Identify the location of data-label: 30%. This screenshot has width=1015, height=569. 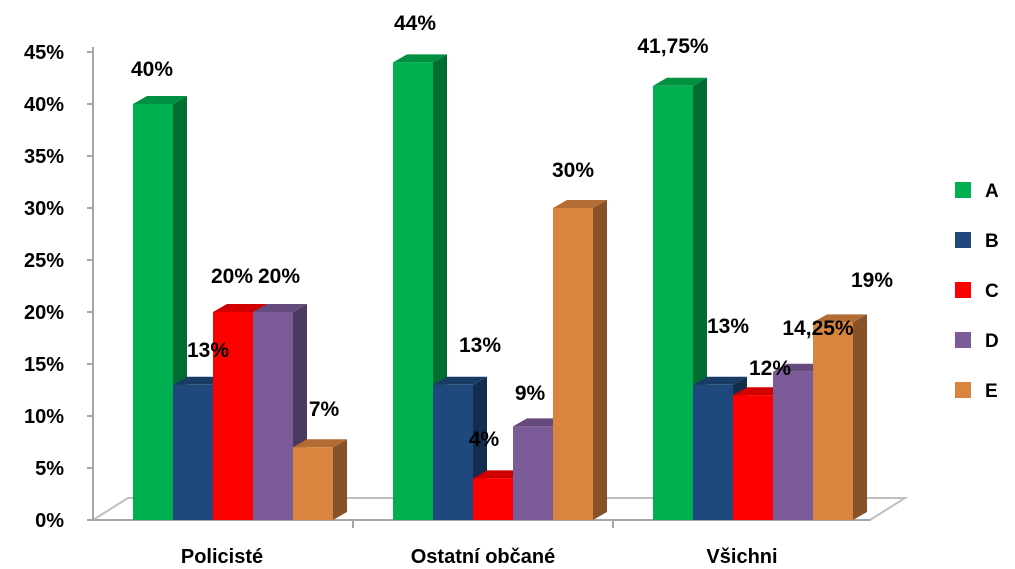
(573, 170).